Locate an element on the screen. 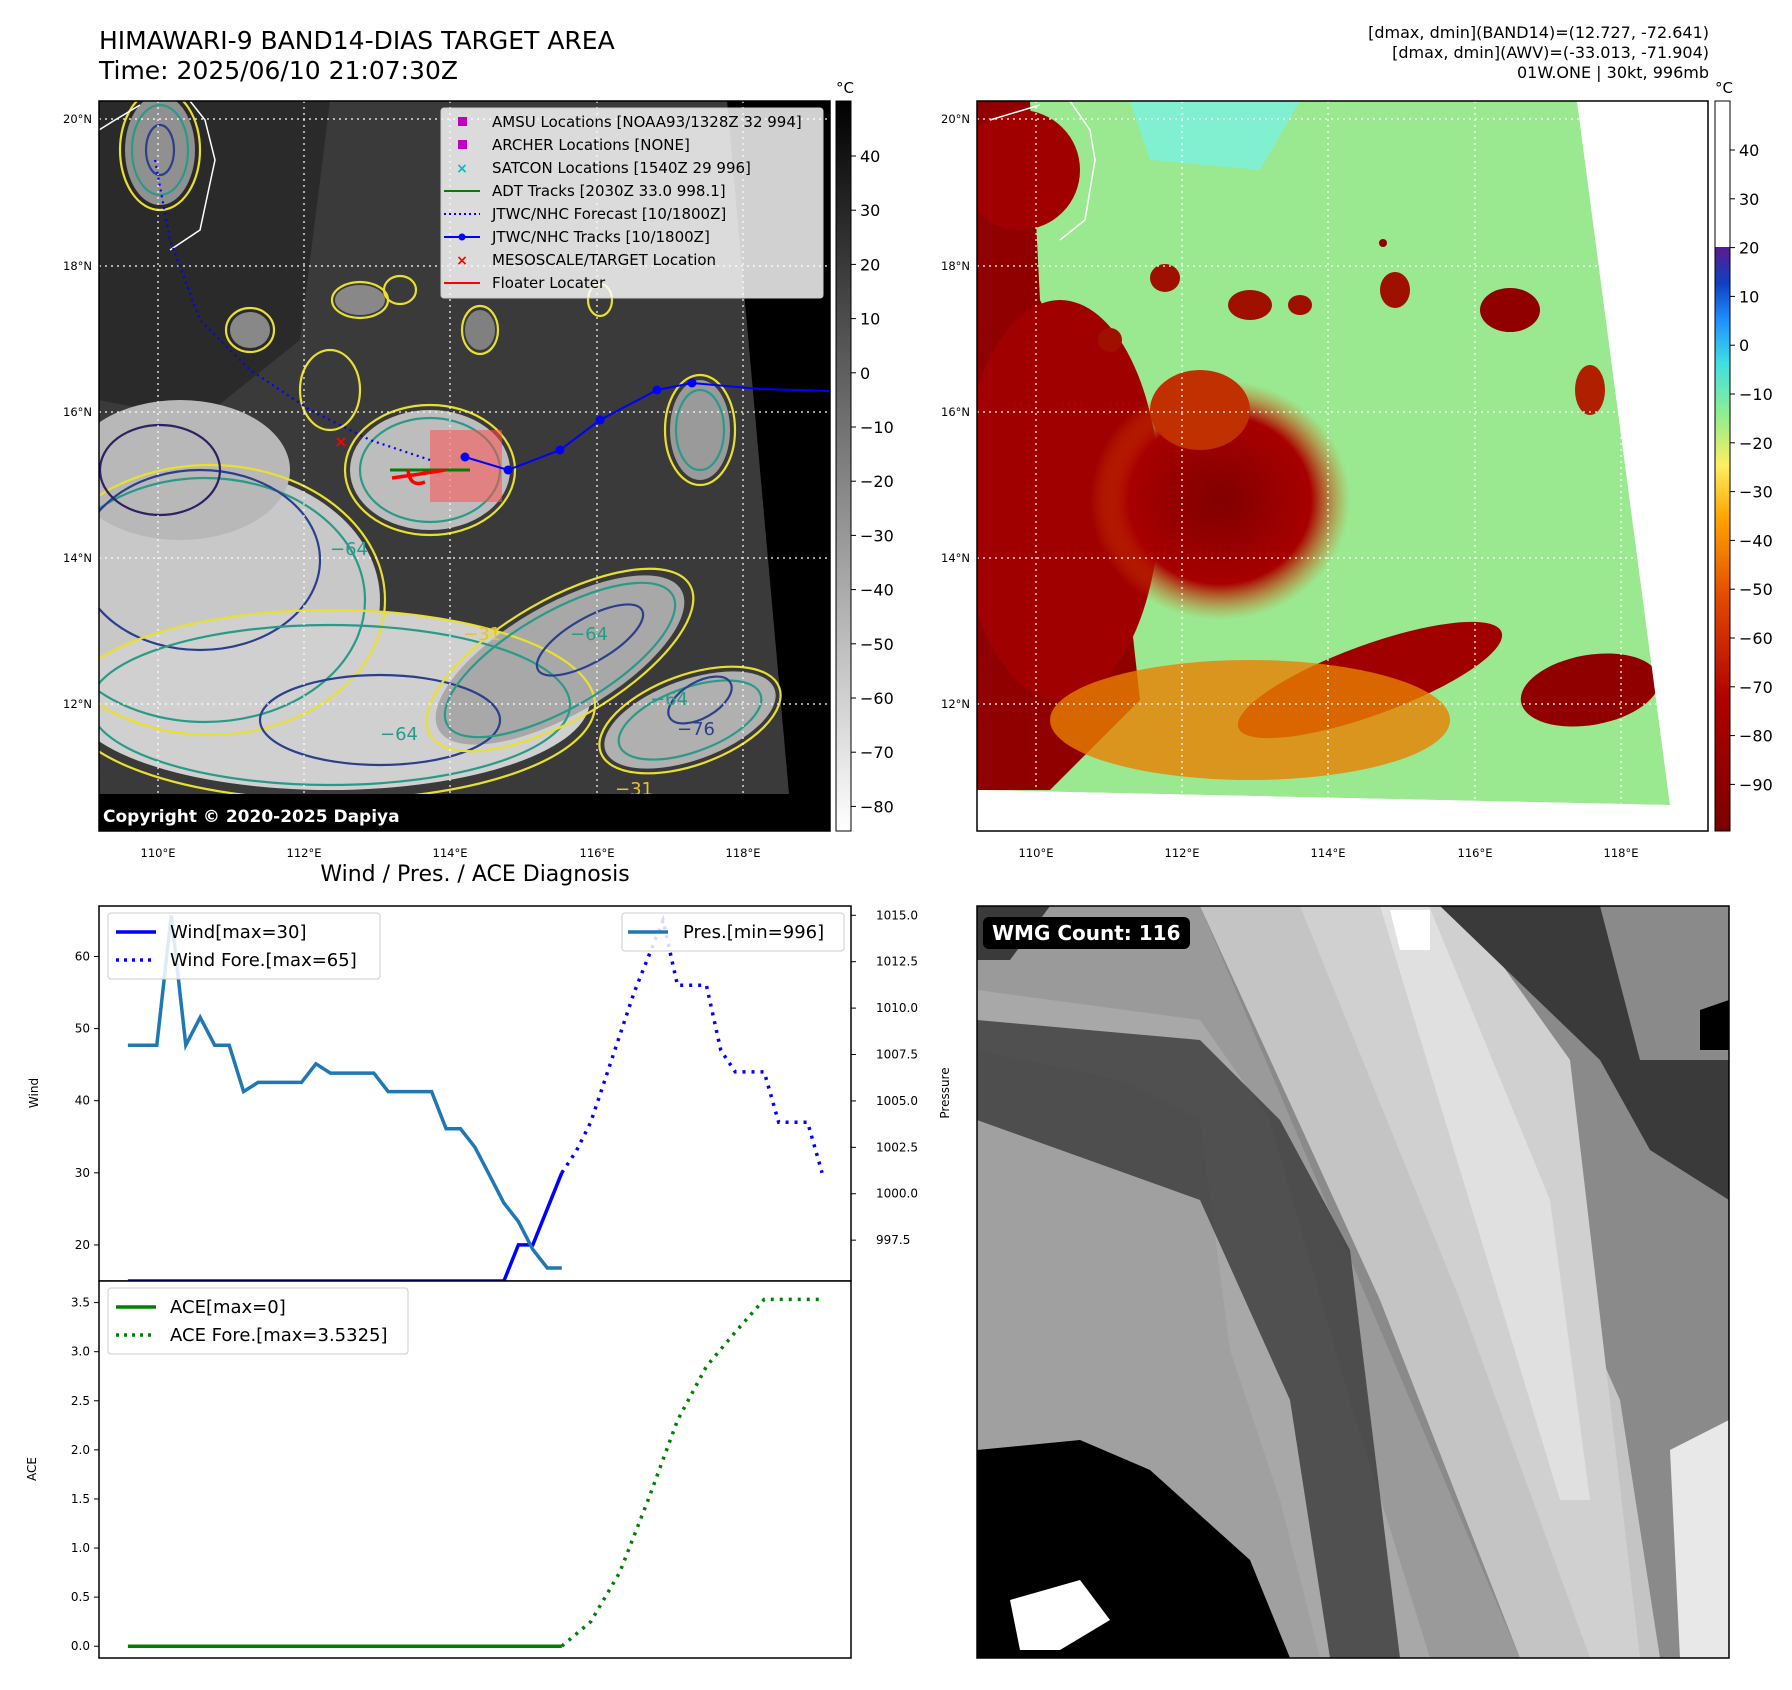  svg-text: MESOSCALE/TARGET Location is located at coordinates (604, 260).